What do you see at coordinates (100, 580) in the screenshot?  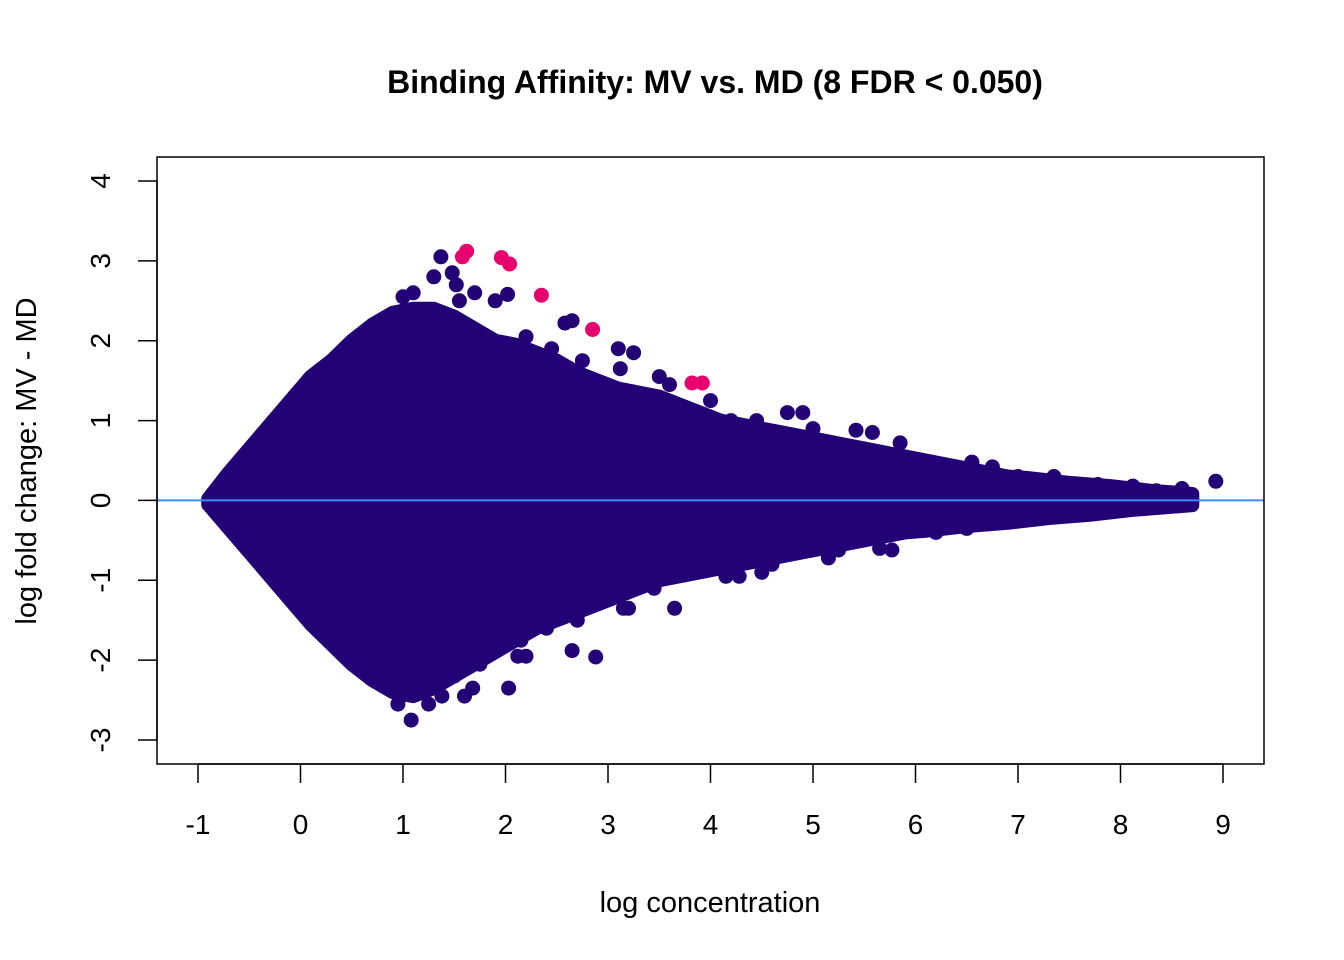 I see `y-tick-label: -1` at bounding box center [100, 580].